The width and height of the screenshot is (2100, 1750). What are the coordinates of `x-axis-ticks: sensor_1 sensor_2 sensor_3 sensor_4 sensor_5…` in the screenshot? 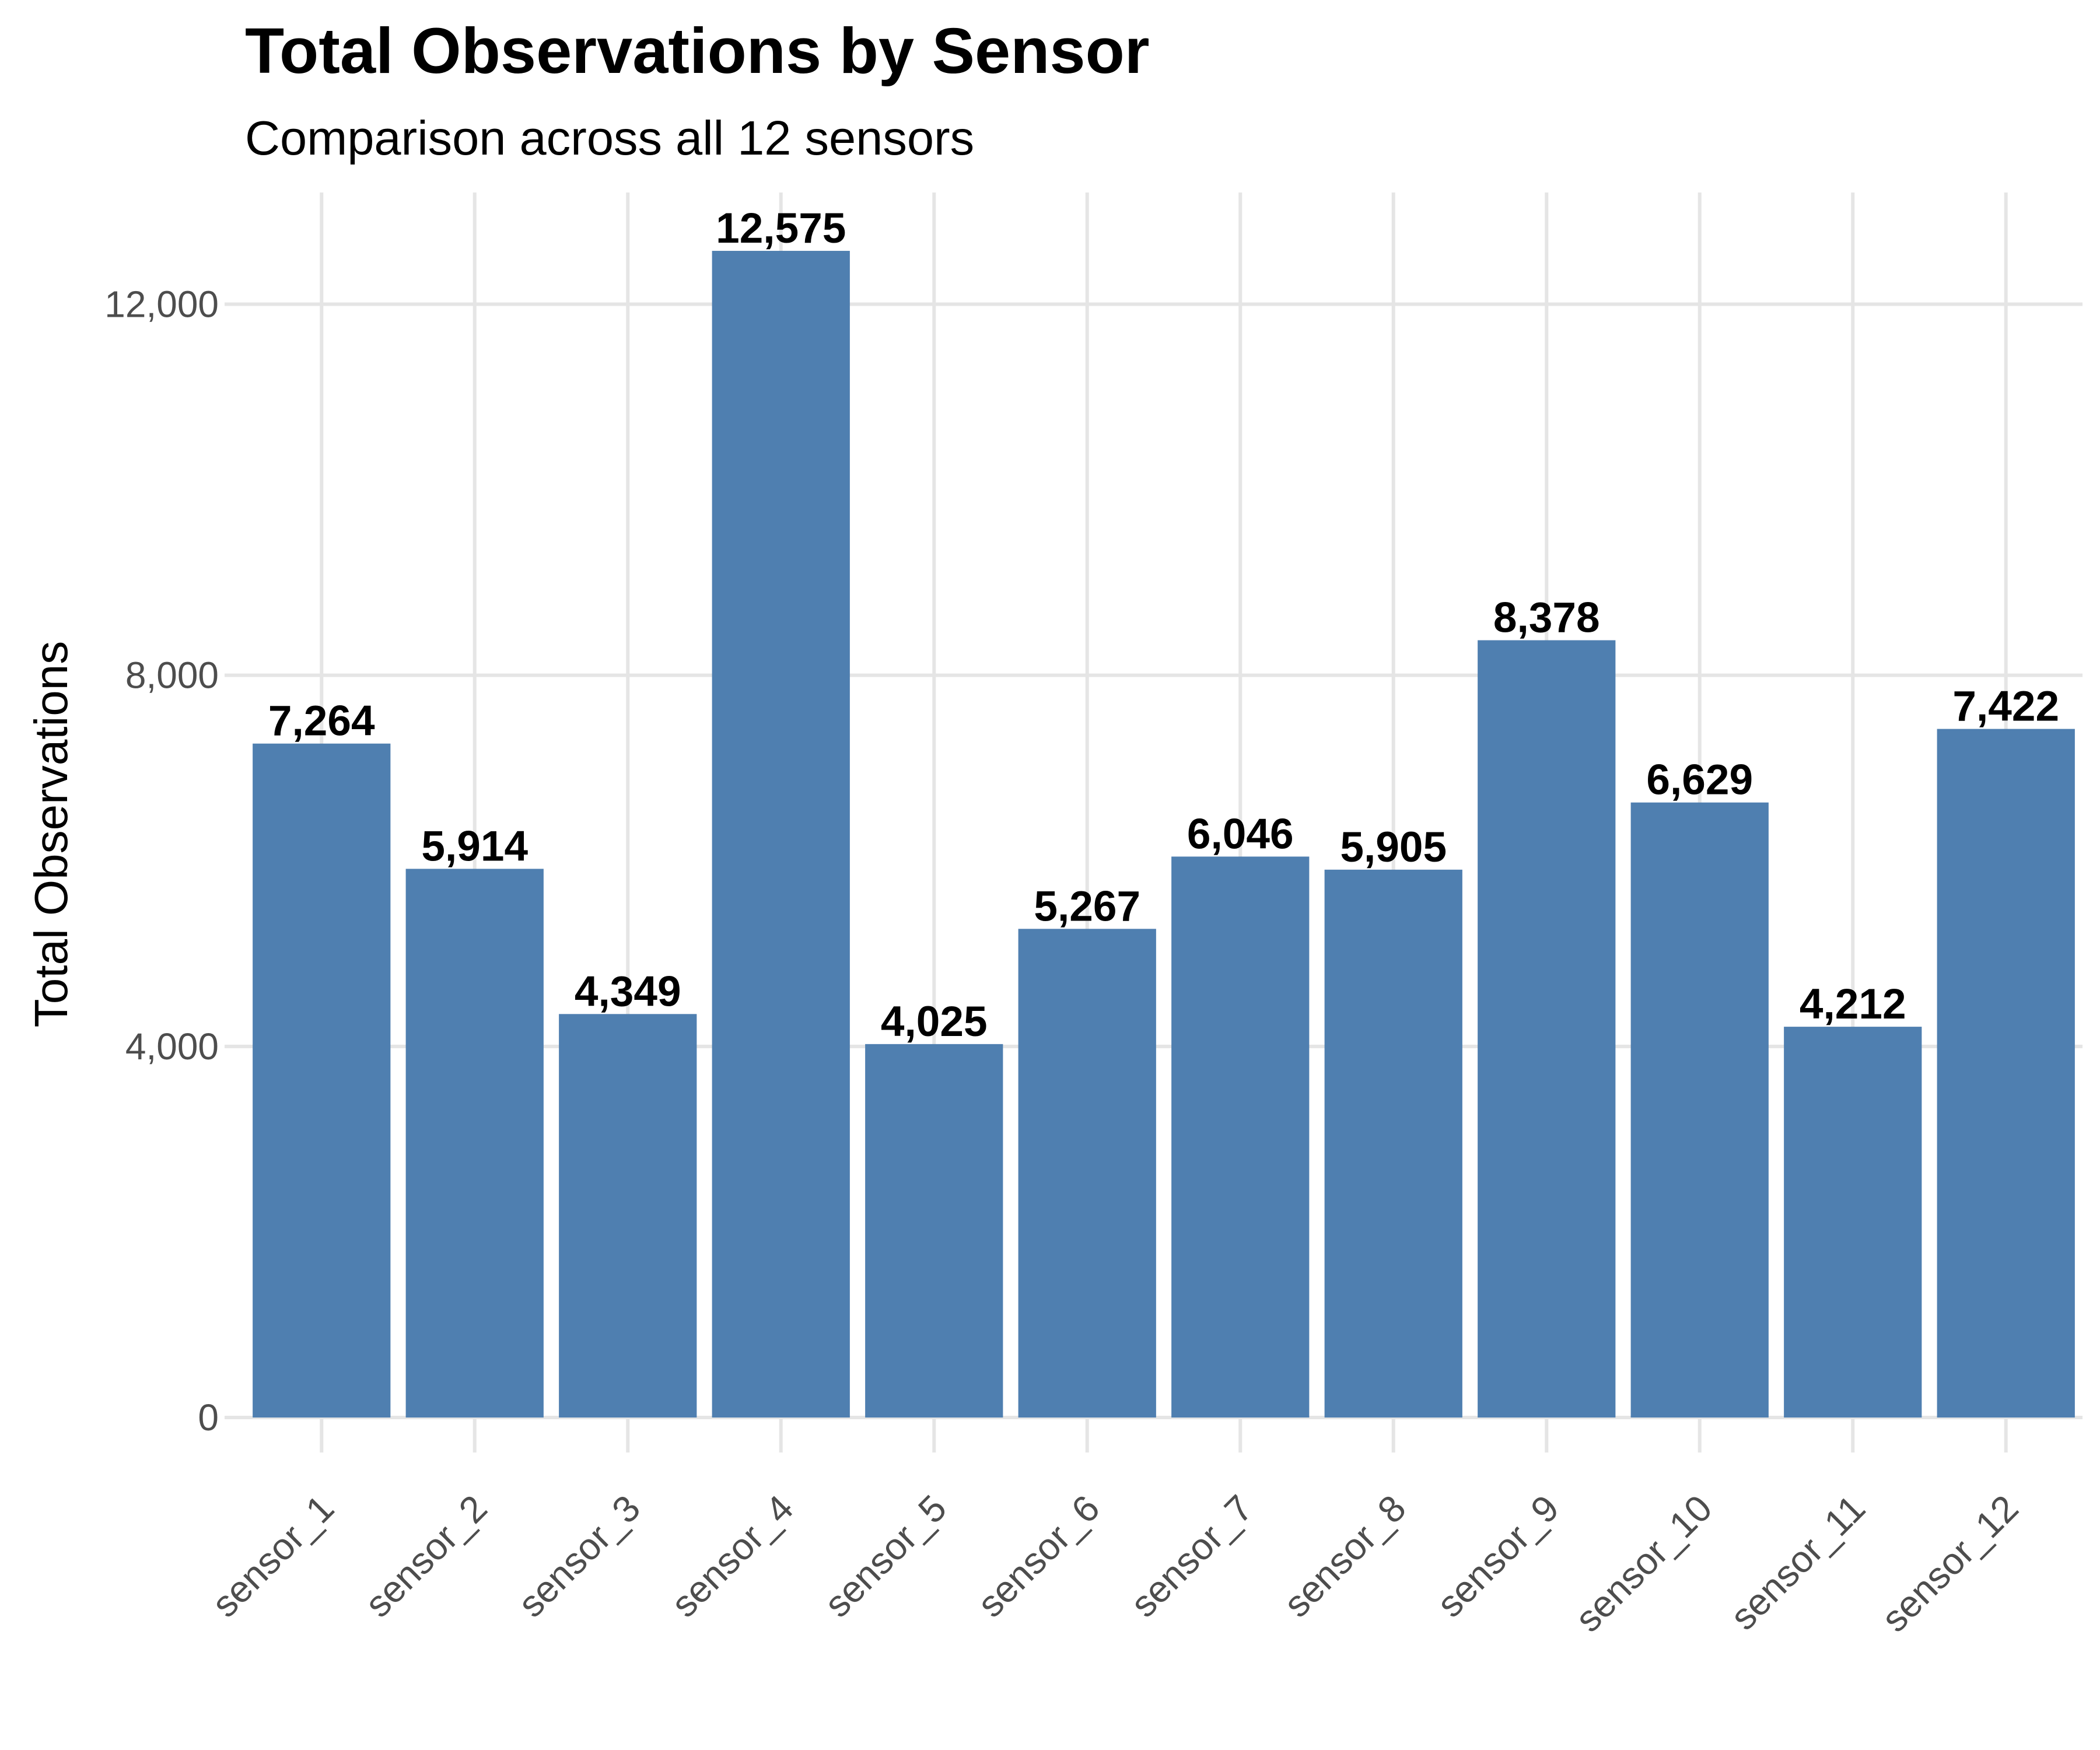 It's located at (1115, 1563).